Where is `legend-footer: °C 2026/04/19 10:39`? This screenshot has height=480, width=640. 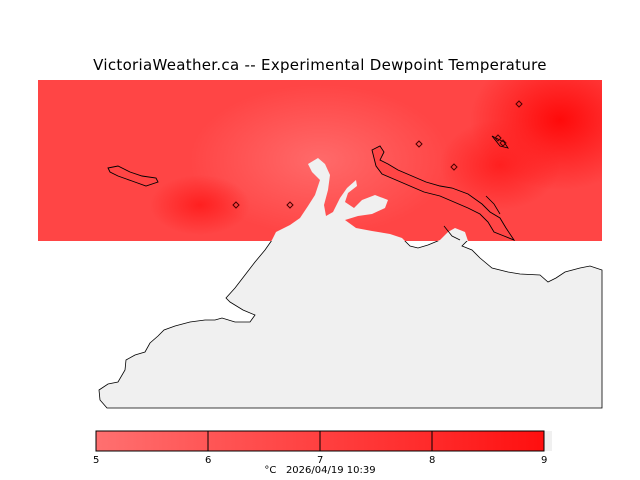
legend-footer: °C 2026/04/19 10:39 is located at coordinates (320, 470).